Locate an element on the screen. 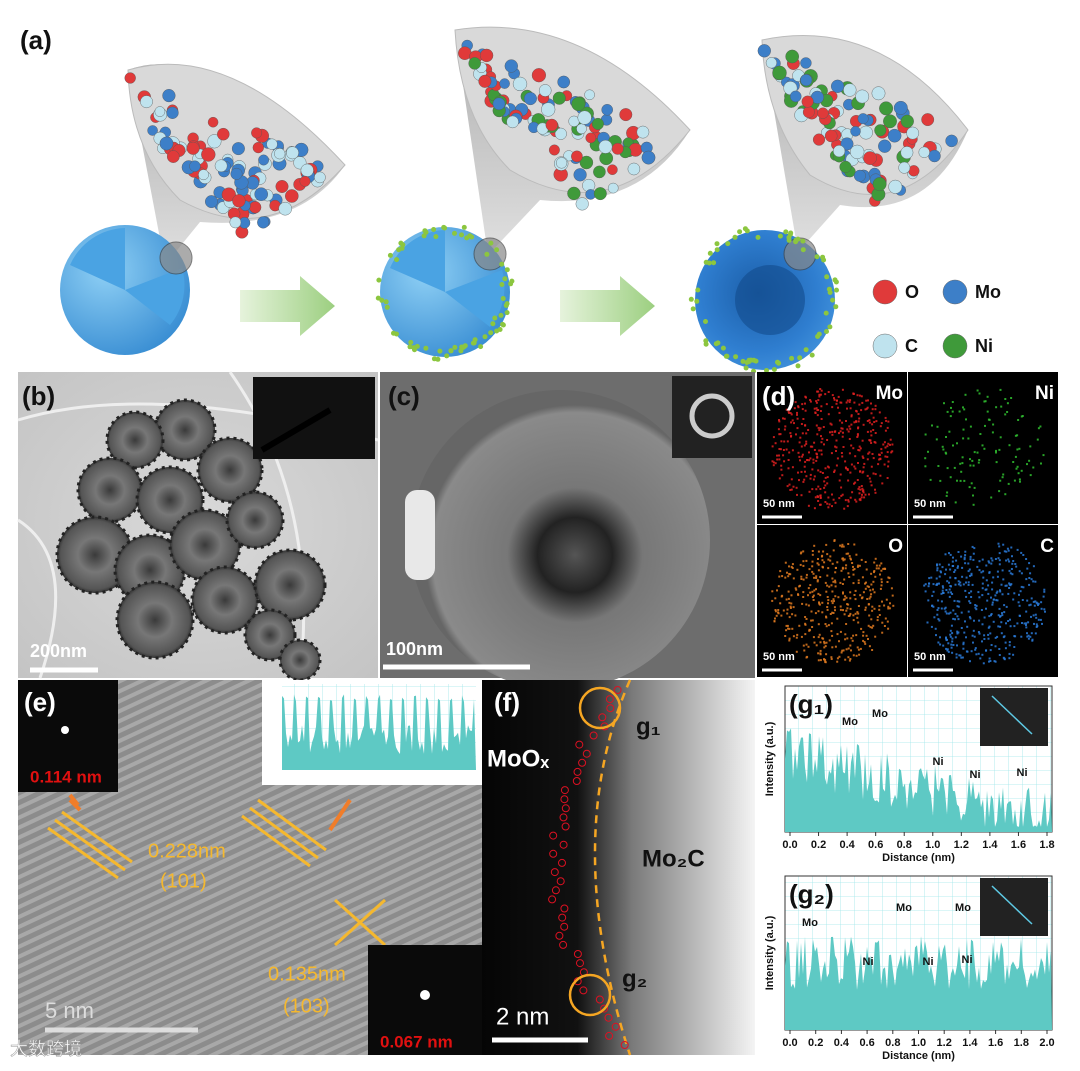  scale-bar-label: 2 nm is located at coordinates (522, 1016).